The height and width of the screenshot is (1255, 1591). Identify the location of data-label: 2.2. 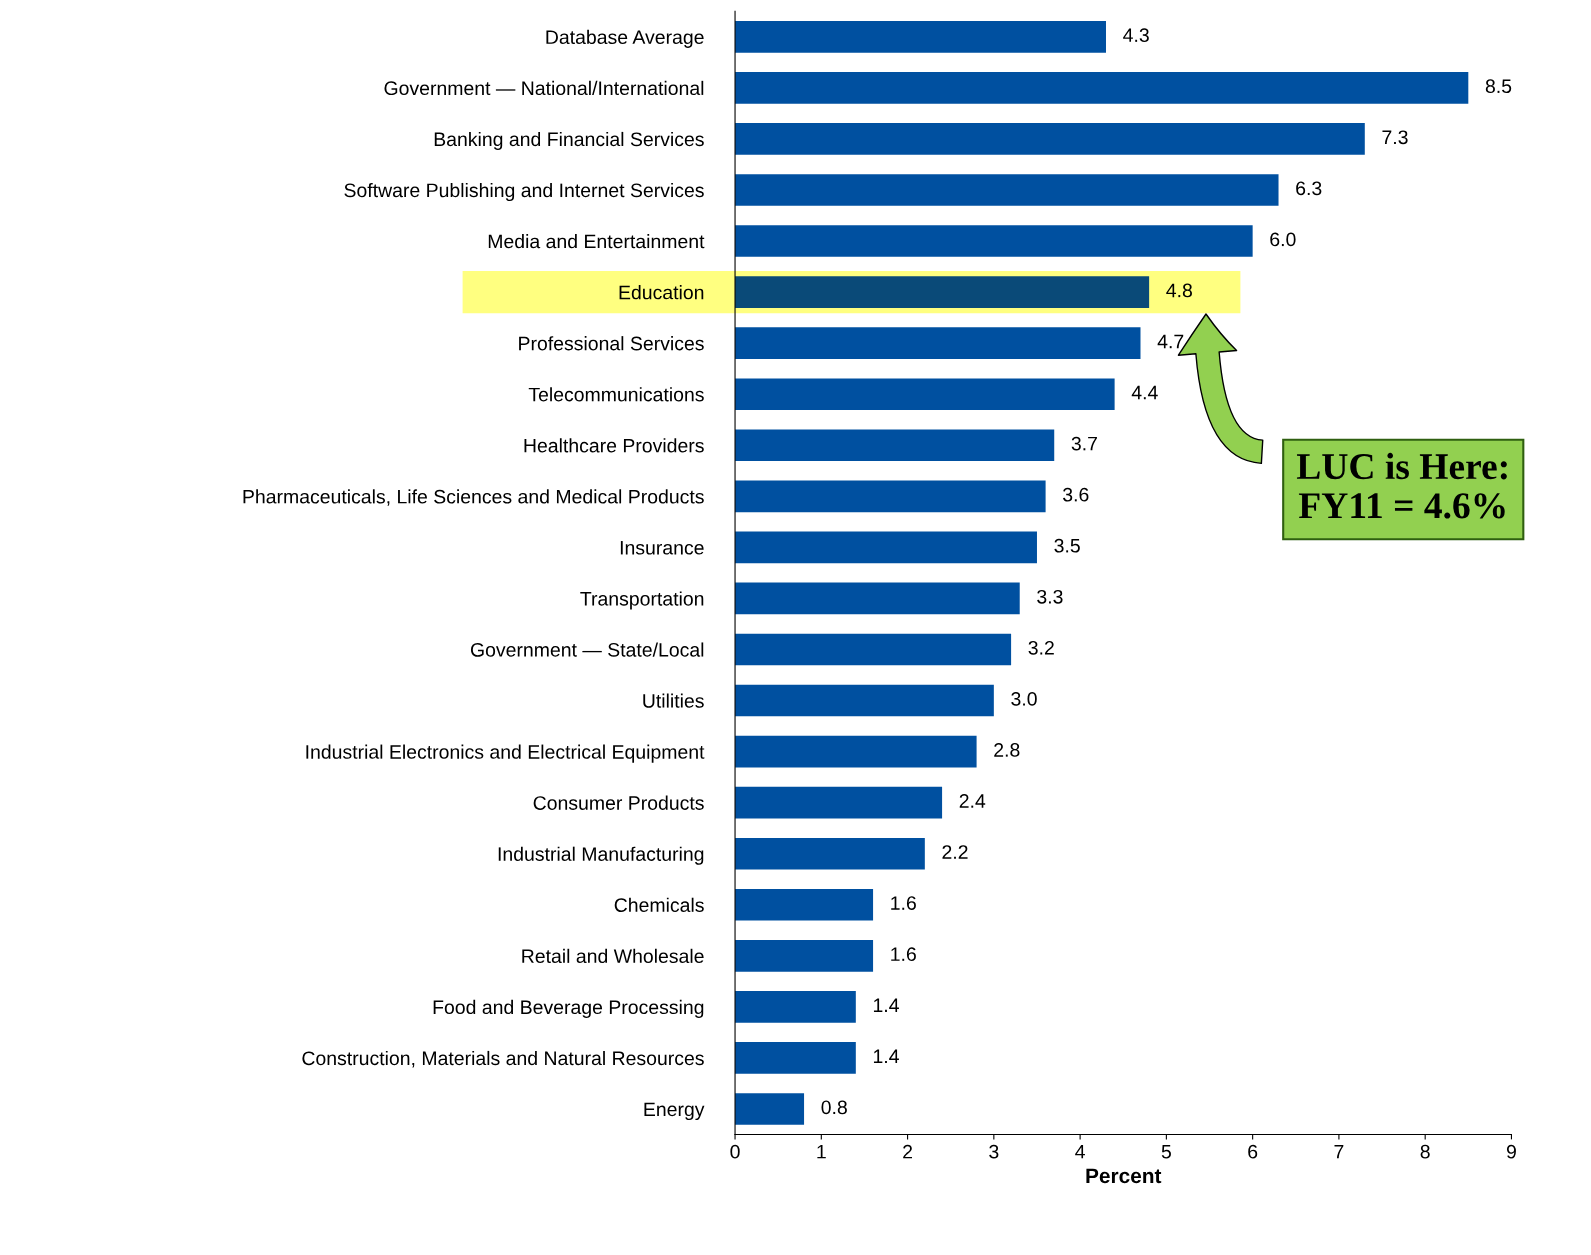
(955, 852).